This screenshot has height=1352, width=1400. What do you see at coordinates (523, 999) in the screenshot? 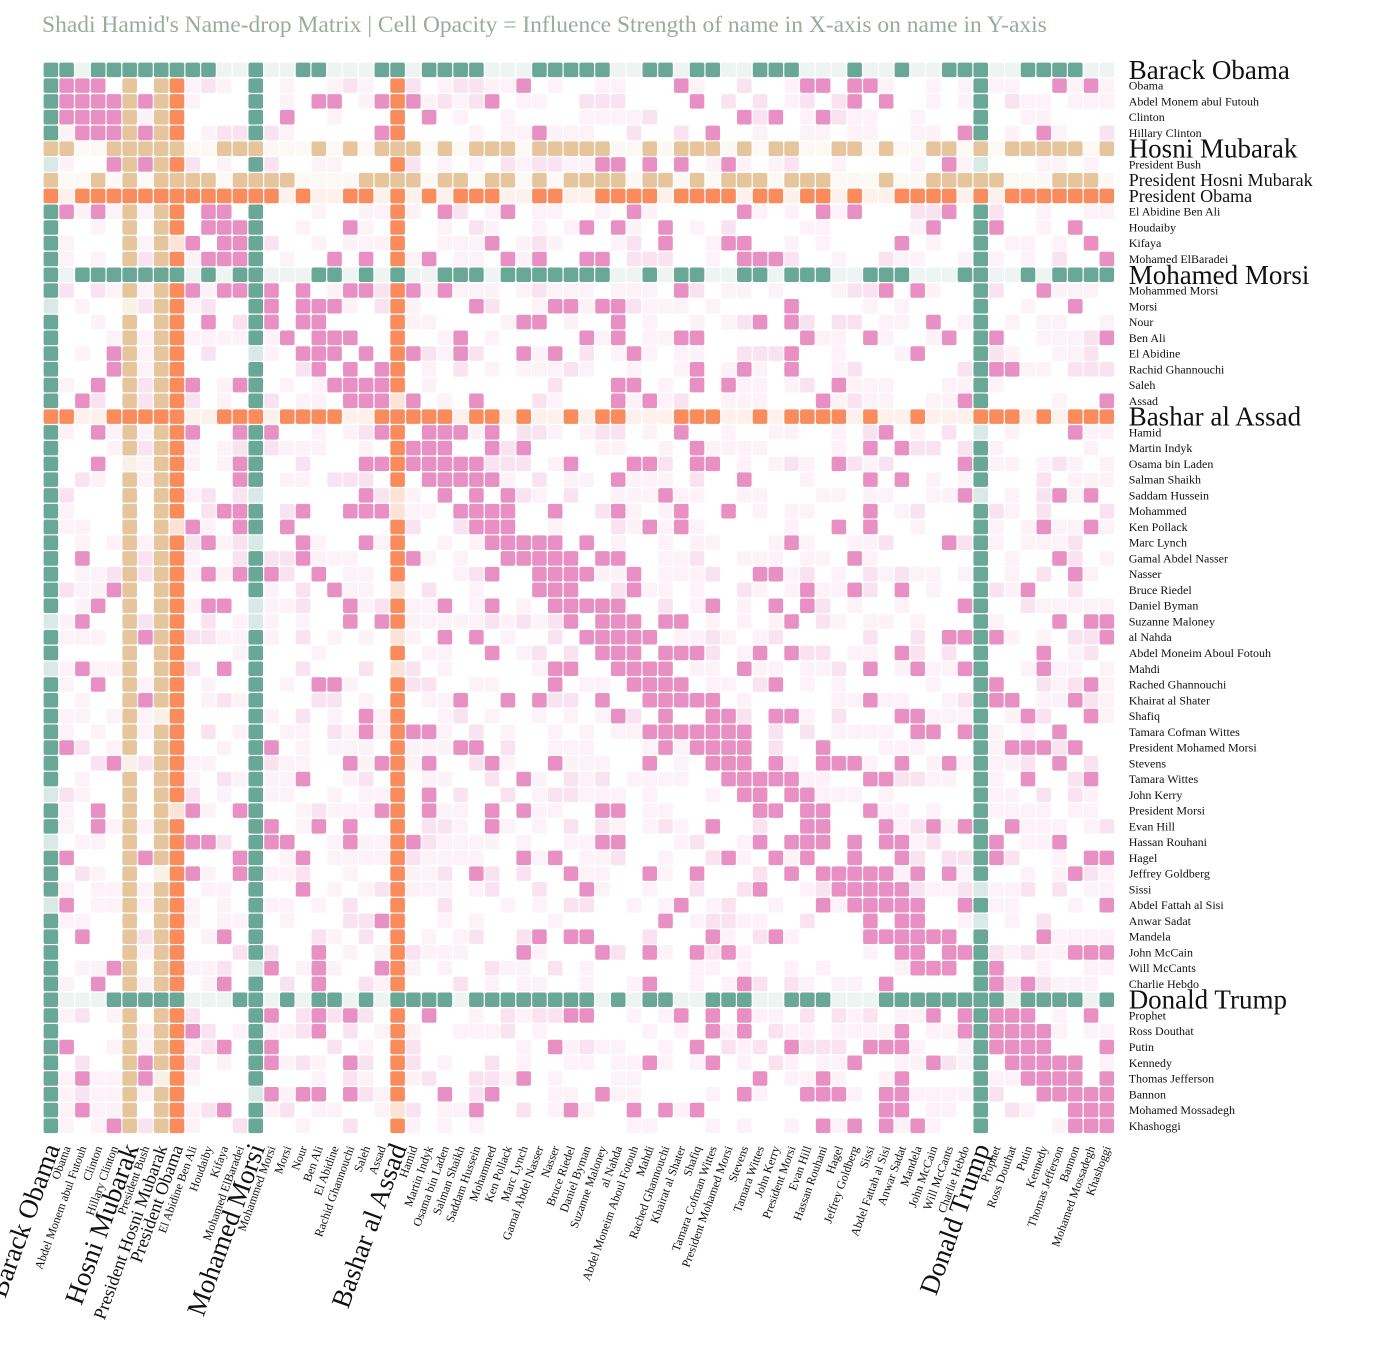
I see `cell-donald-trump-x-marc-lynch` at bounding box center [523, 999].